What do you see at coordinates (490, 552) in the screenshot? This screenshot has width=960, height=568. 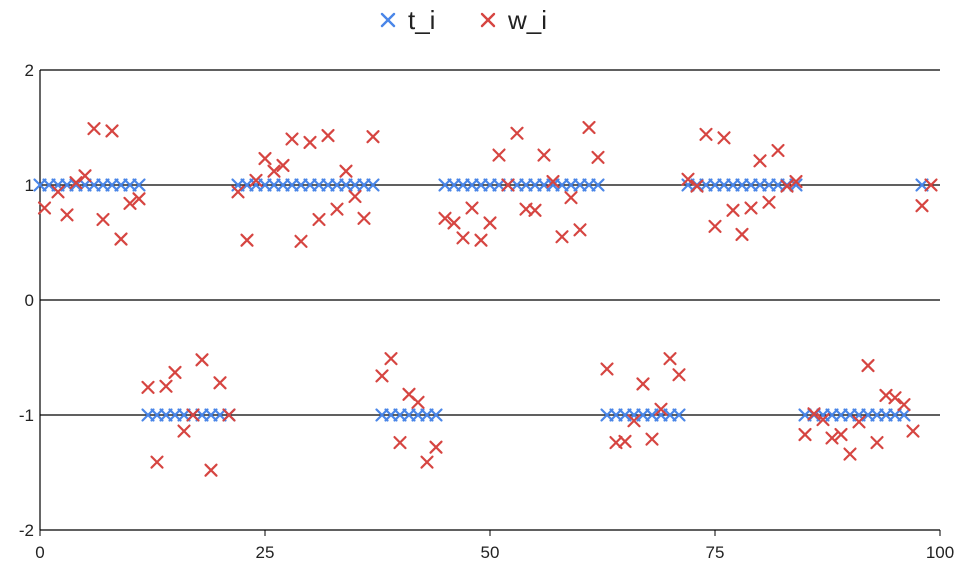 I see `x-tick-label: 50` at bounding box center [490, 552].